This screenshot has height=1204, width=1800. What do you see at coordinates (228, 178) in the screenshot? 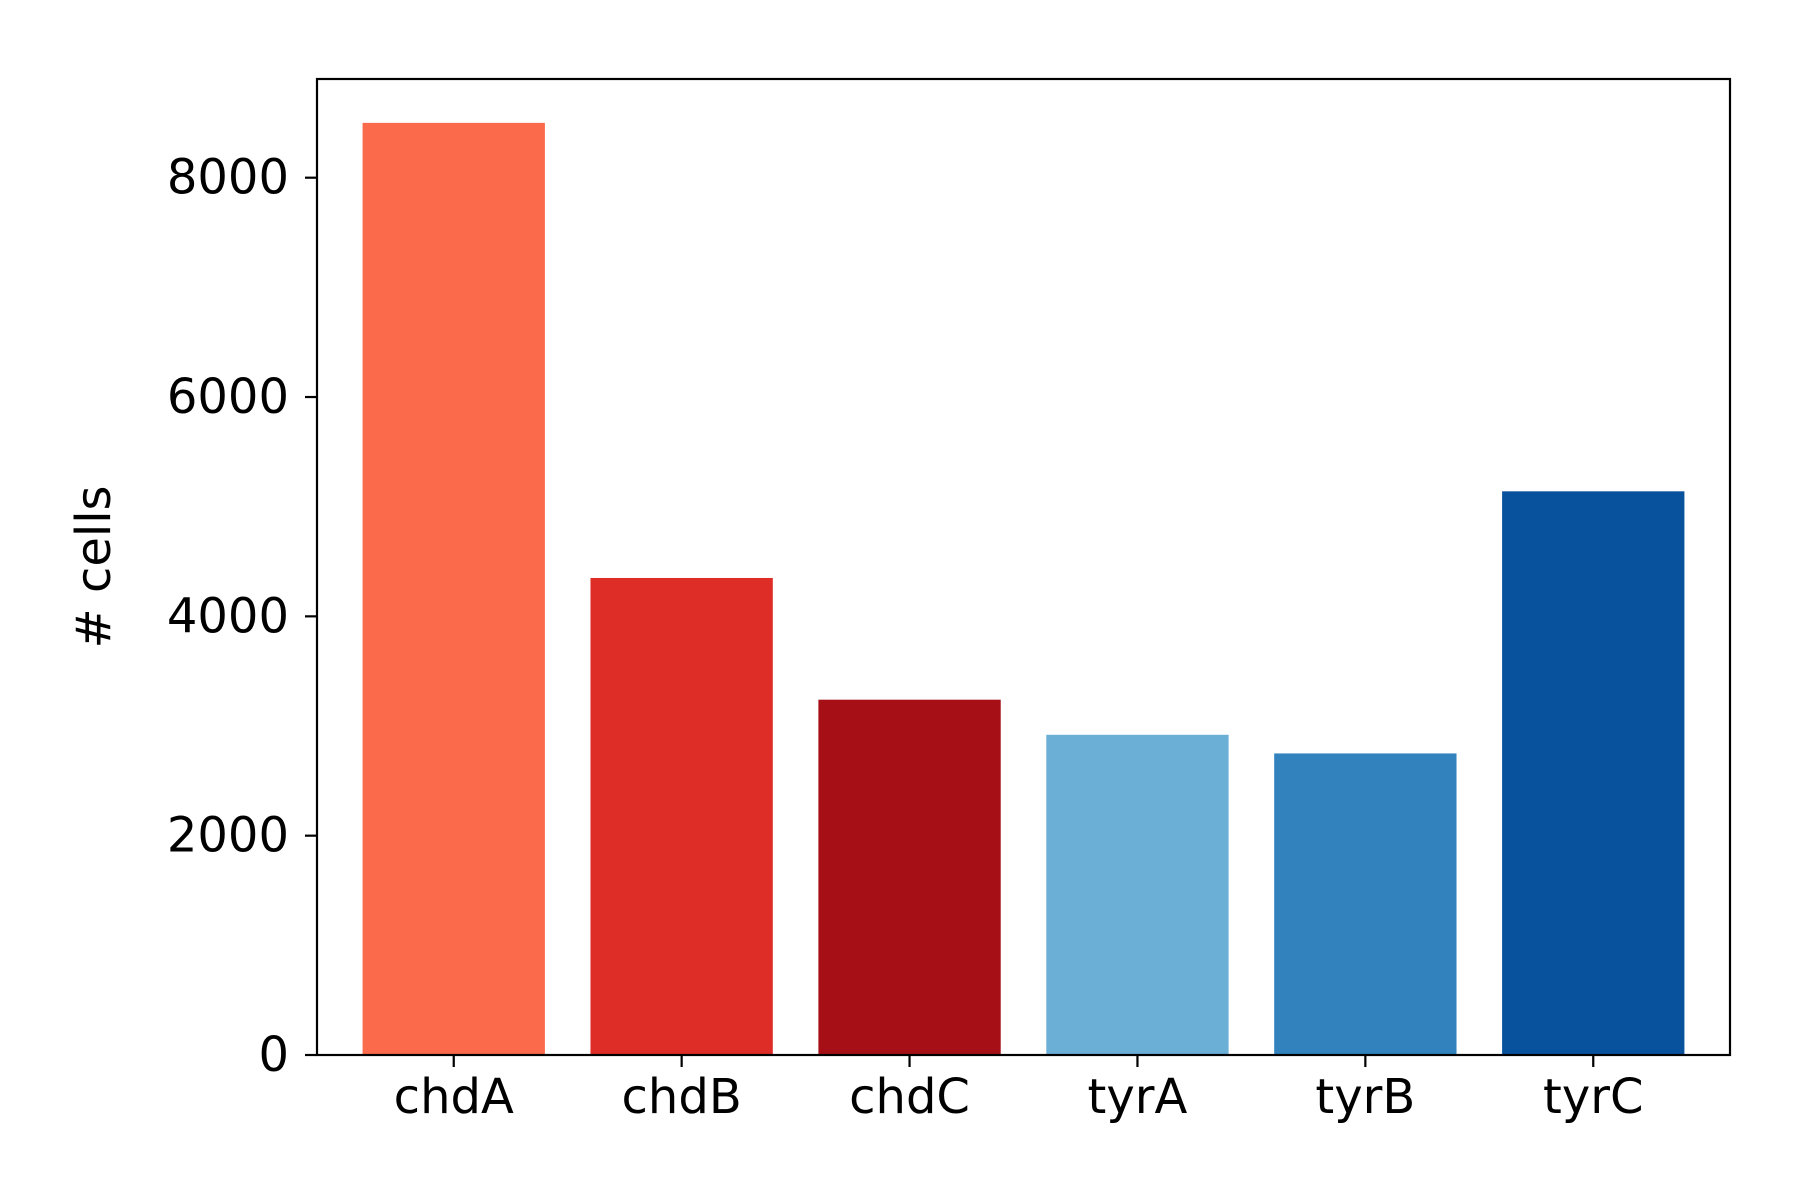
I see `y-tick-label: 8000` at bounding box center [228, 178].